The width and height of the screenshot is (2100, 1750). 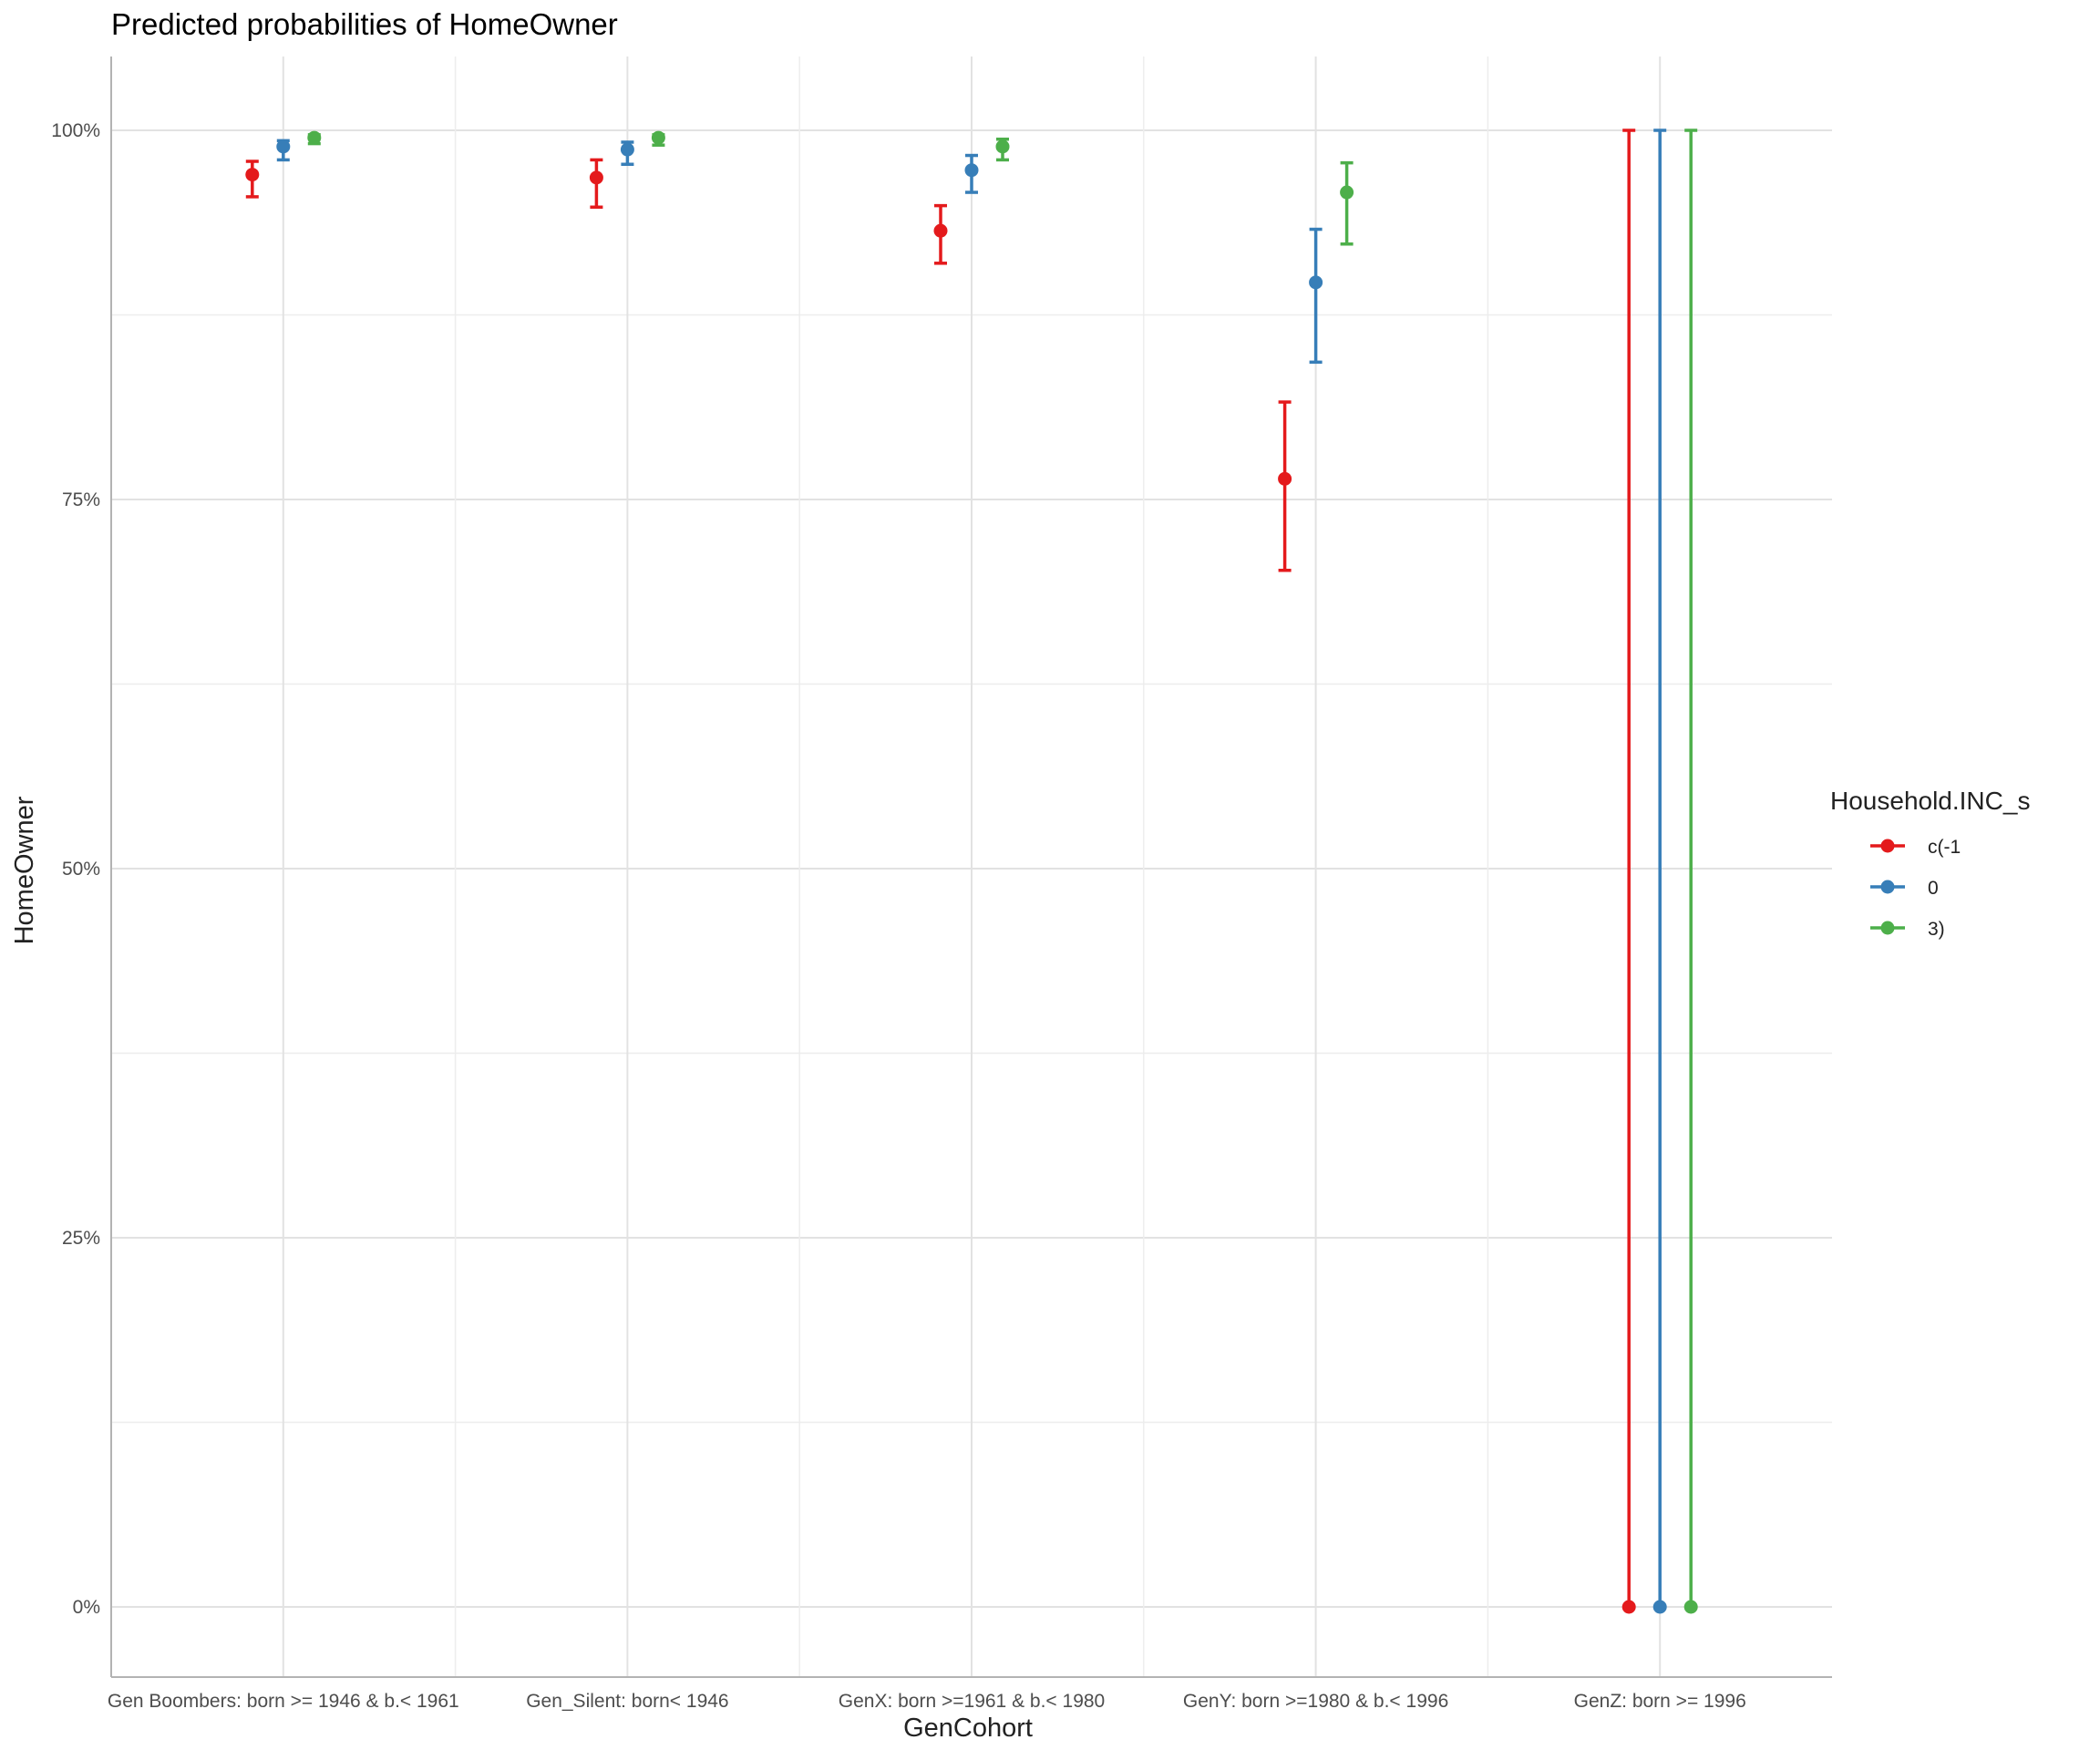 What do you see at coordinates (81, 1239) in the screenshot?
I see `y-tick-label: 25%` at bounding box center [81, 1239].